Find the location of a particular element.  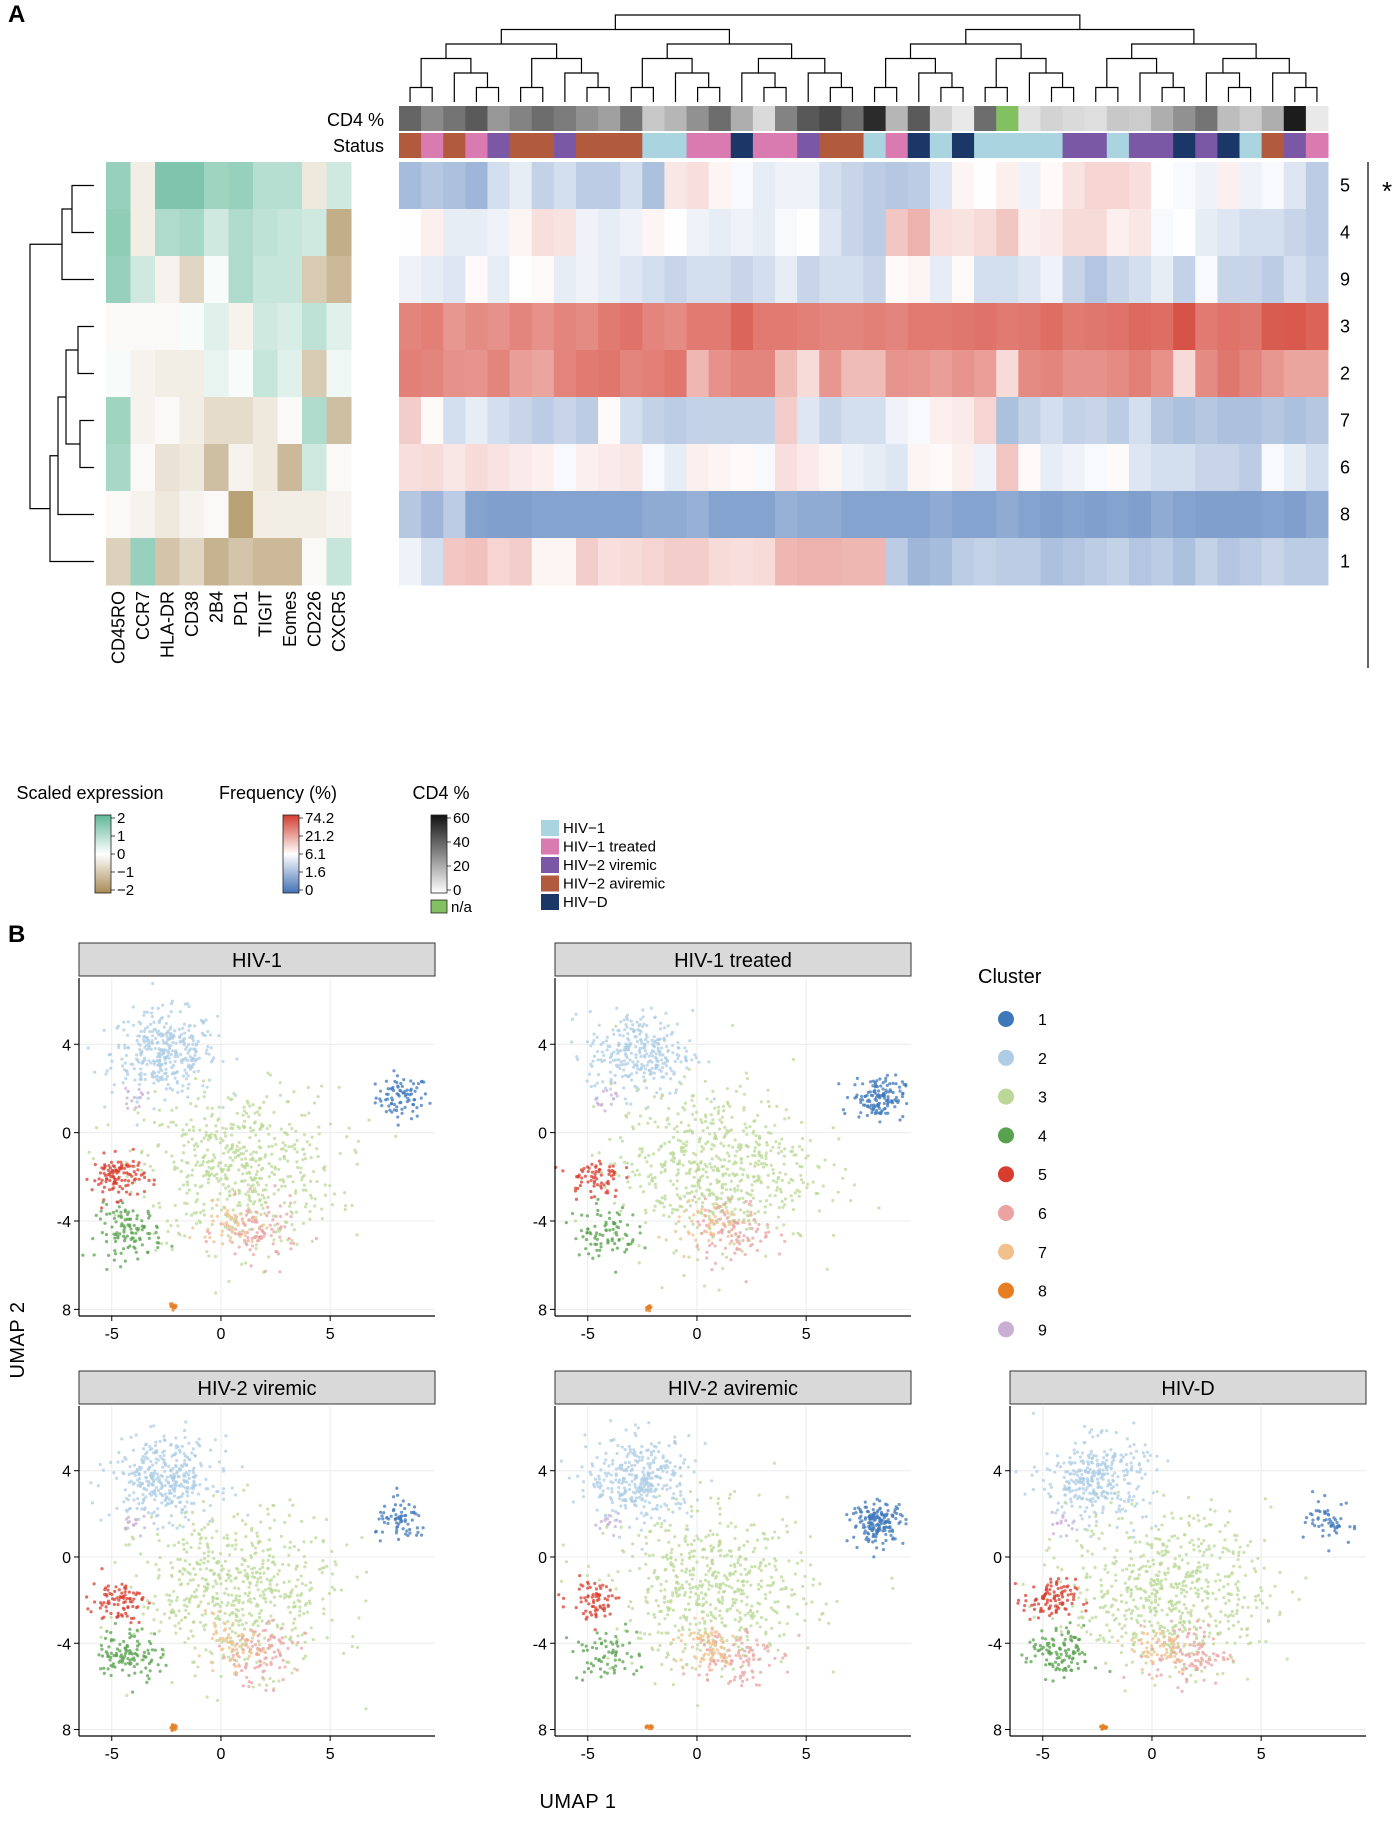

frequency-legend-title: Frequency (%) is located at coordinates (278, 793).